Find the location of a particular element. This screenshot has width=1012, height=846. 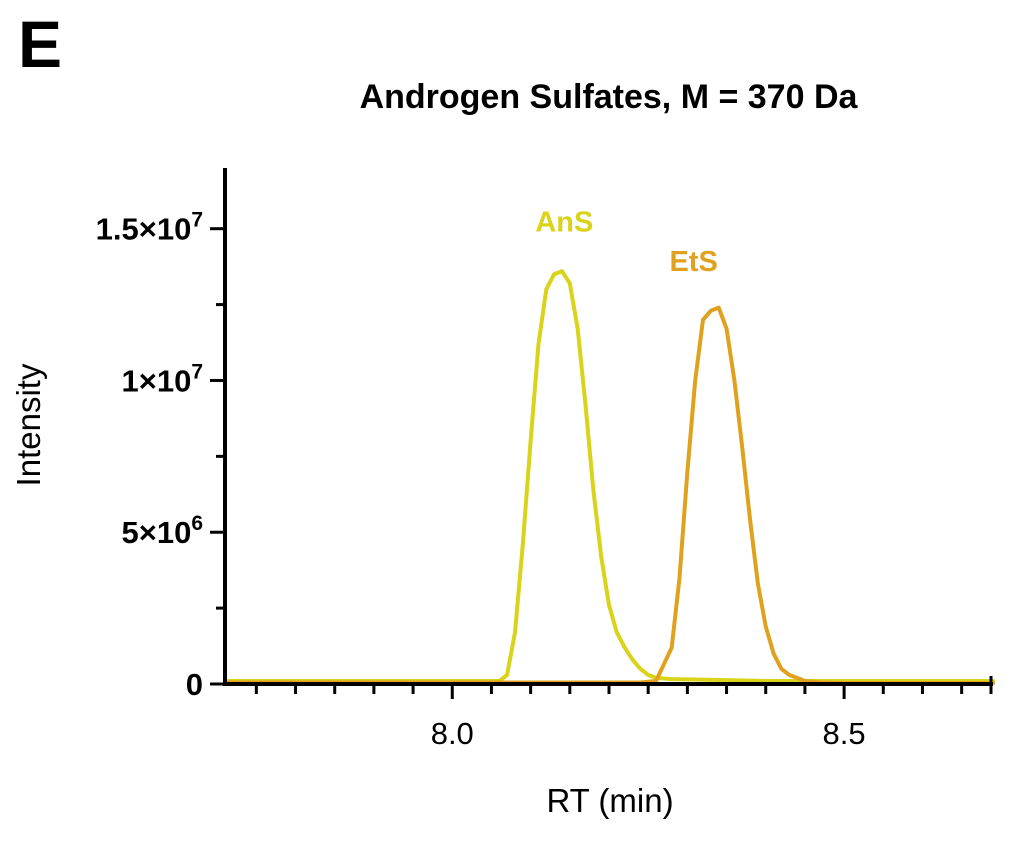

y-tick-label: 1.5×10⁷ is located at coordinates (149, 228).